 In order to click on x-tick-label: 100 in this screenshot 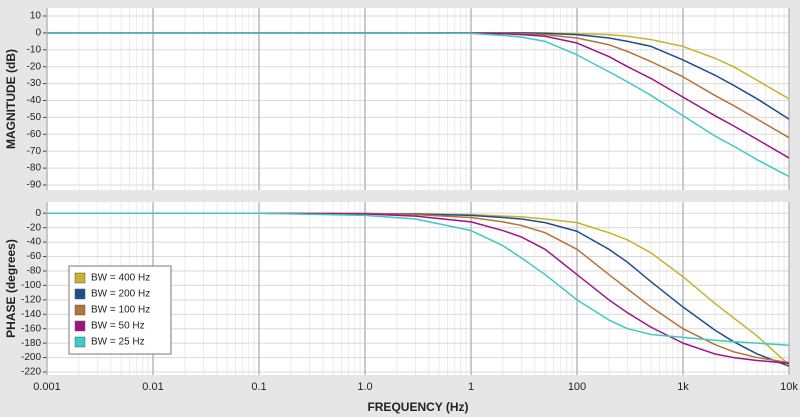, I will do `click(577, 387)`.